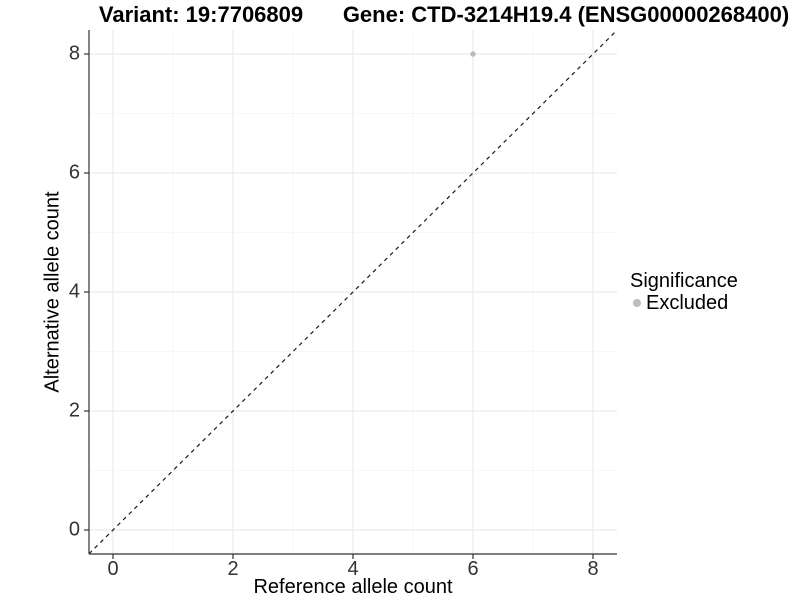 This screenshot has width=800, height=600. Describe the element at coordinates (74, 172) in the screenshot. I see `y-tick-label: 6` at that location.